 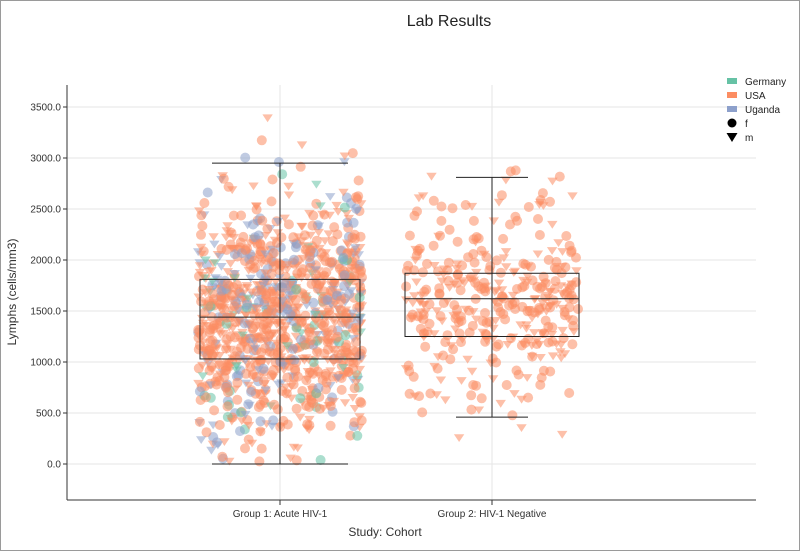 I want to click on y-tick-label: 2000.0, so click(x=45, y=261).